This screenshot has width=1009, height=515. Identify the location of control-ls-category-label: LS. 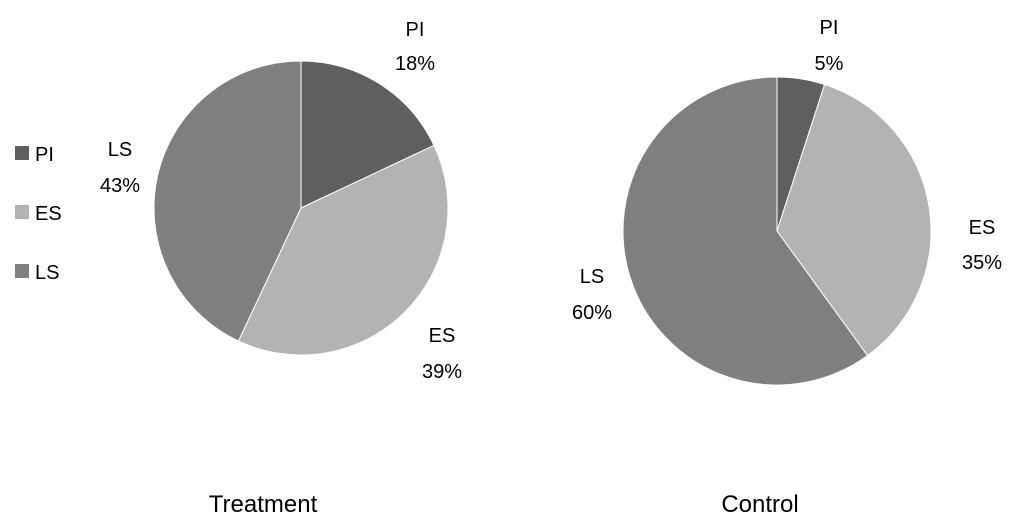
(592, 277).